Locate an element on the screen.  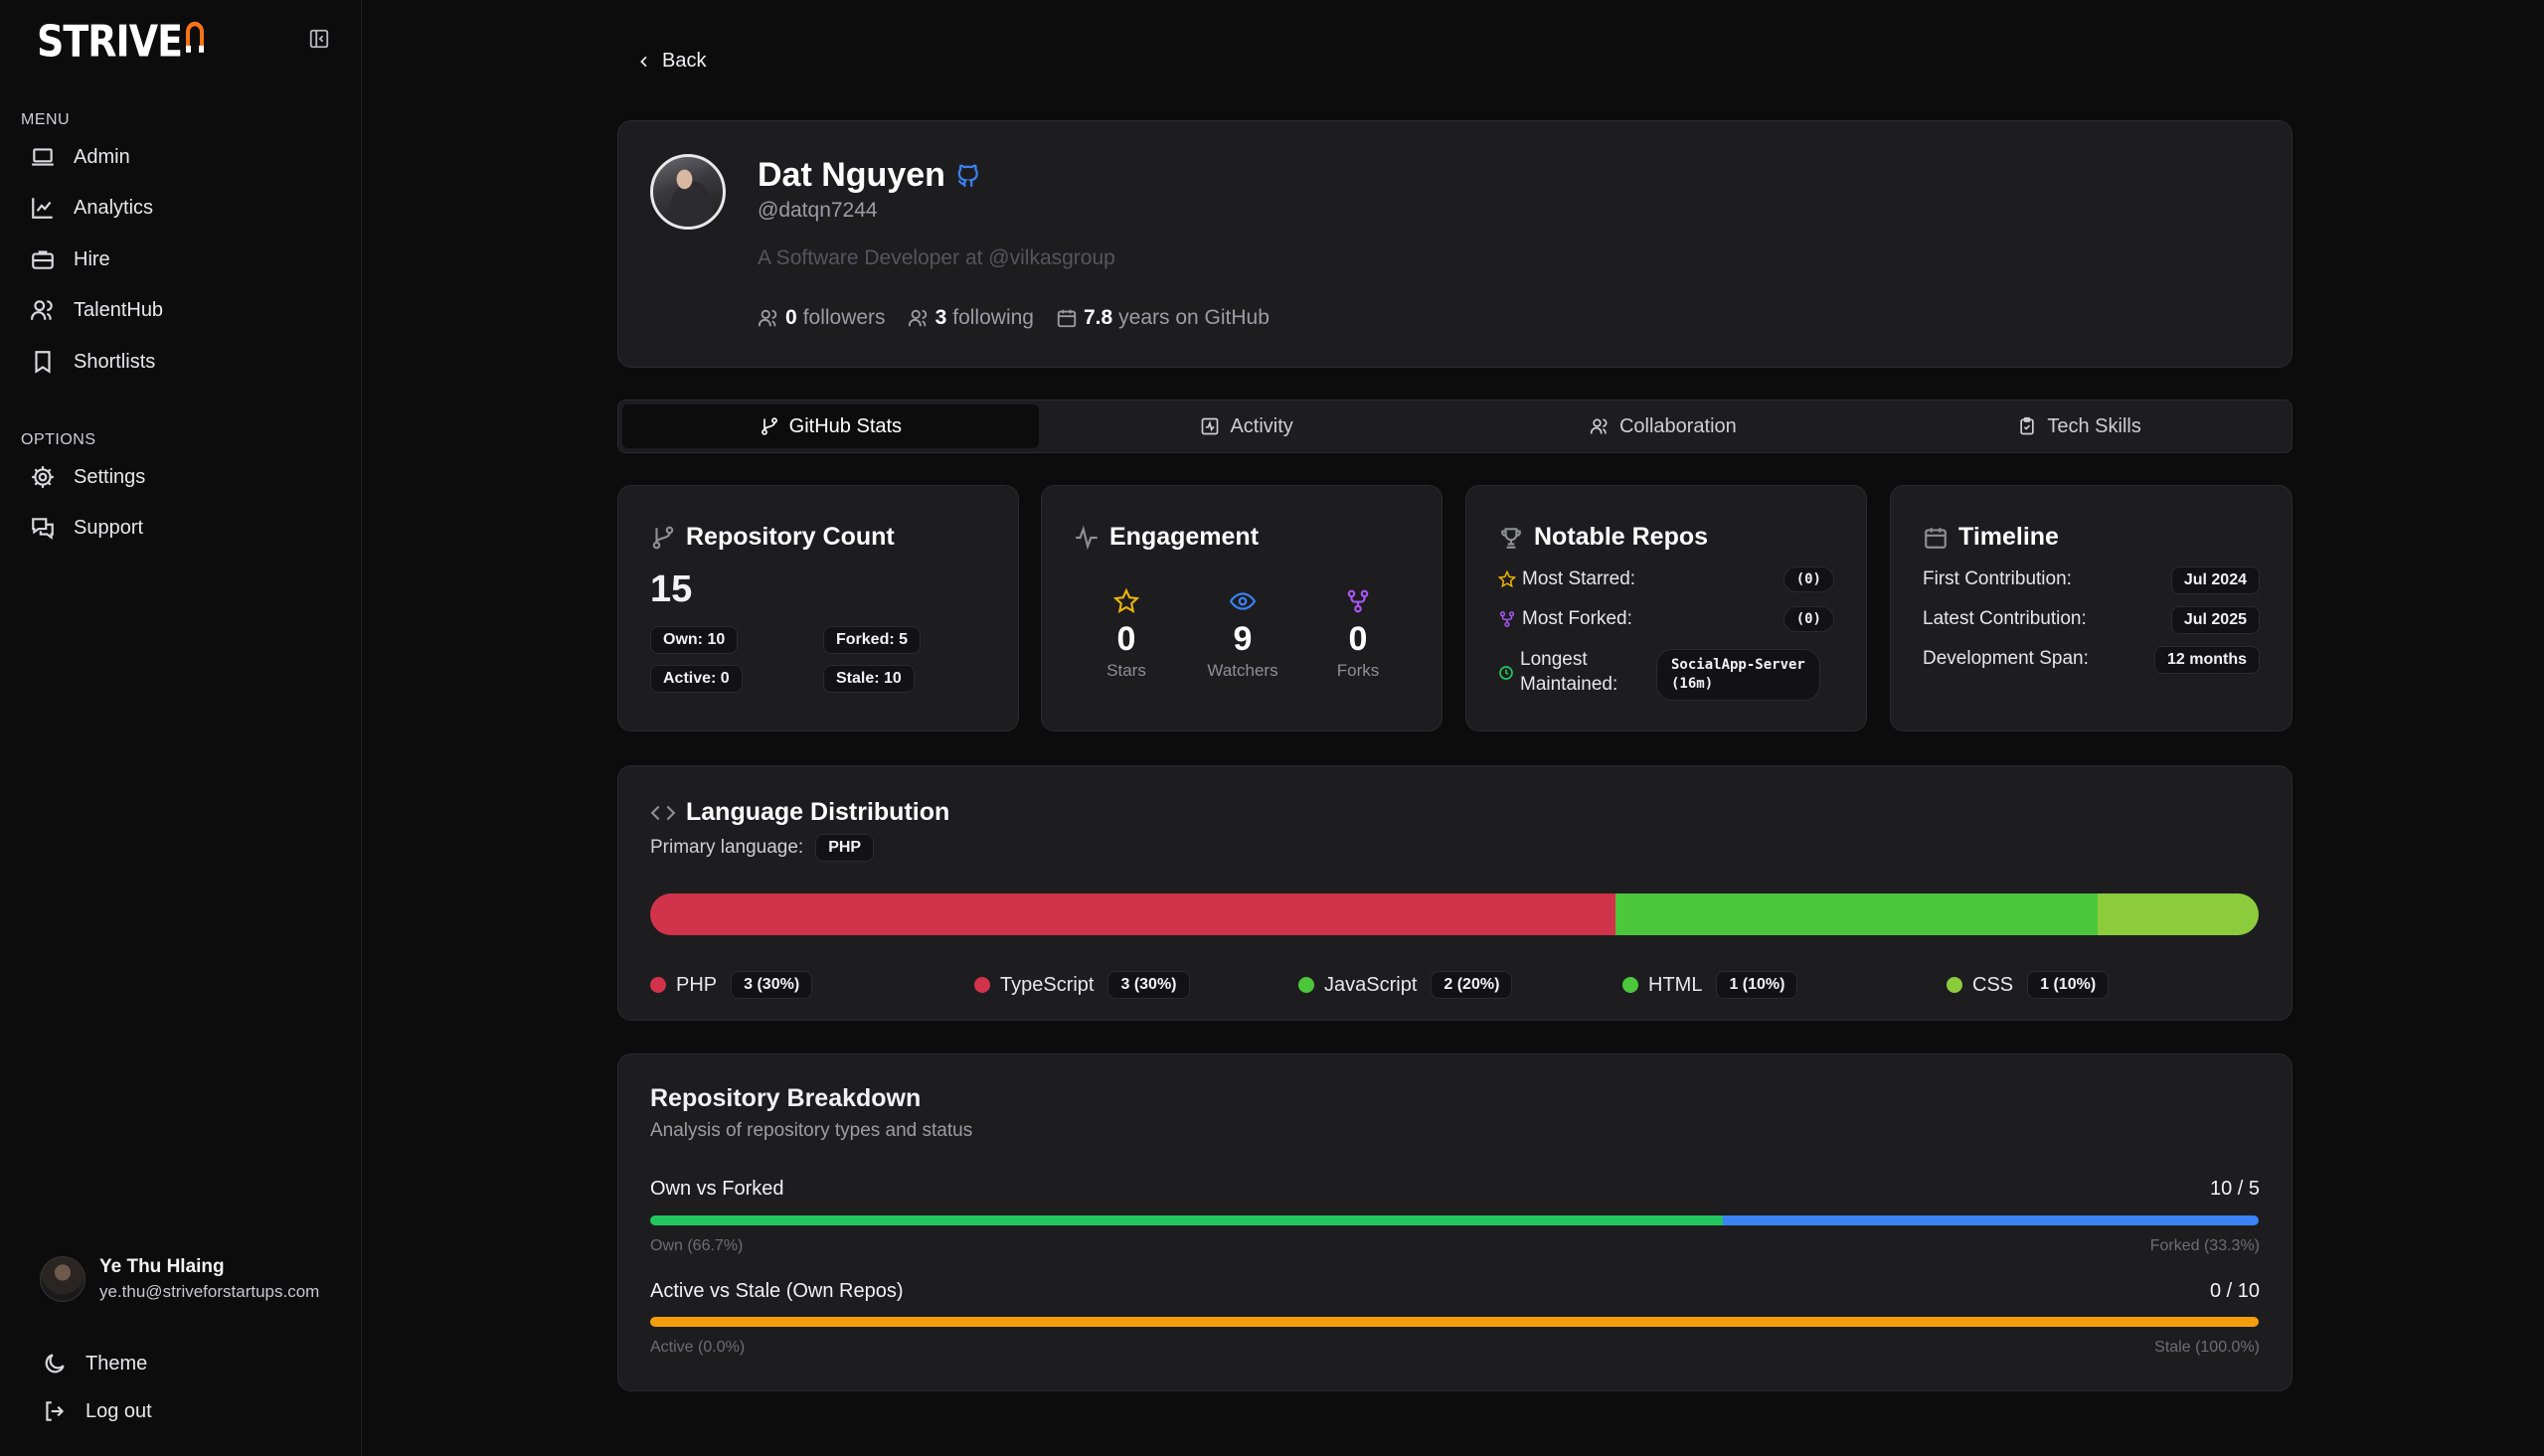
sidebar-item-label: TalentHub is located at coordinates (119, 309).